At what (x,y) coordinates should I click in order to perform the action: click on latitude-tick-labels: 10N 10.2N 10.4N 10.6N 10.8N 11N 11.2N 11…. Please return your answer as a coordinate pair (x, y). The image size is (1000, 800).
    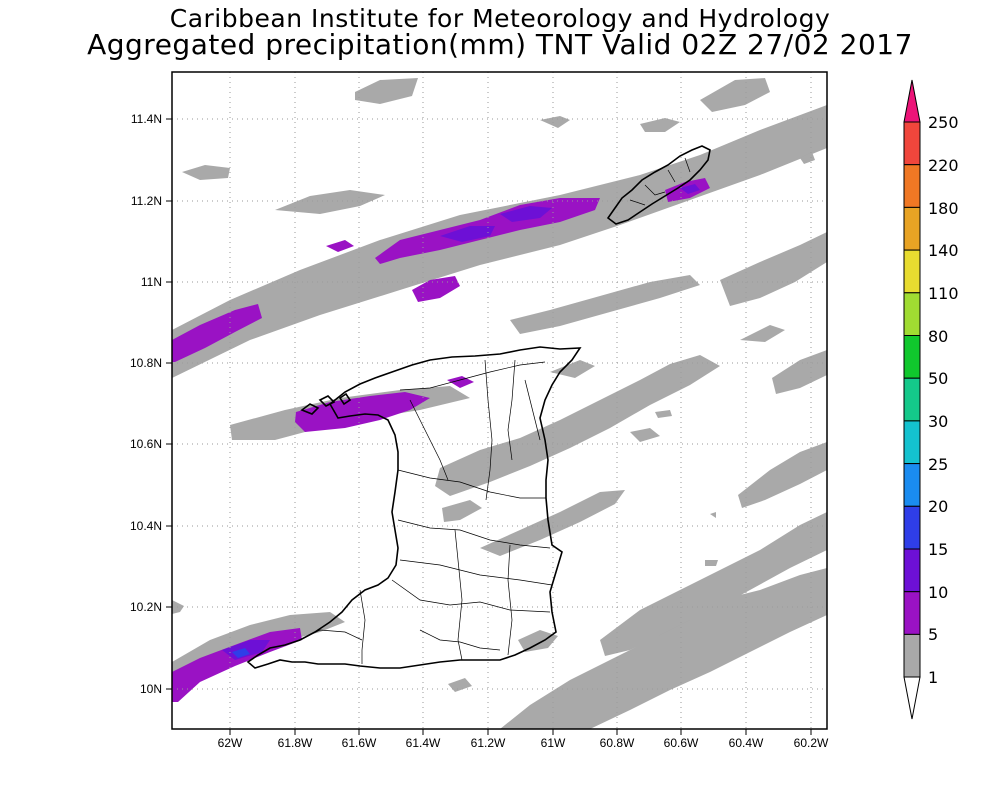
    Looking at the image, I should click on (146, 404).